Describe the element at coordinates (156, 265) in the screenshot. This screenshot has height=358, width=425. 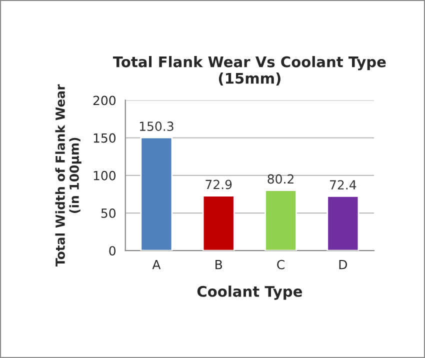
I see `x-tick-label: A` at that location.